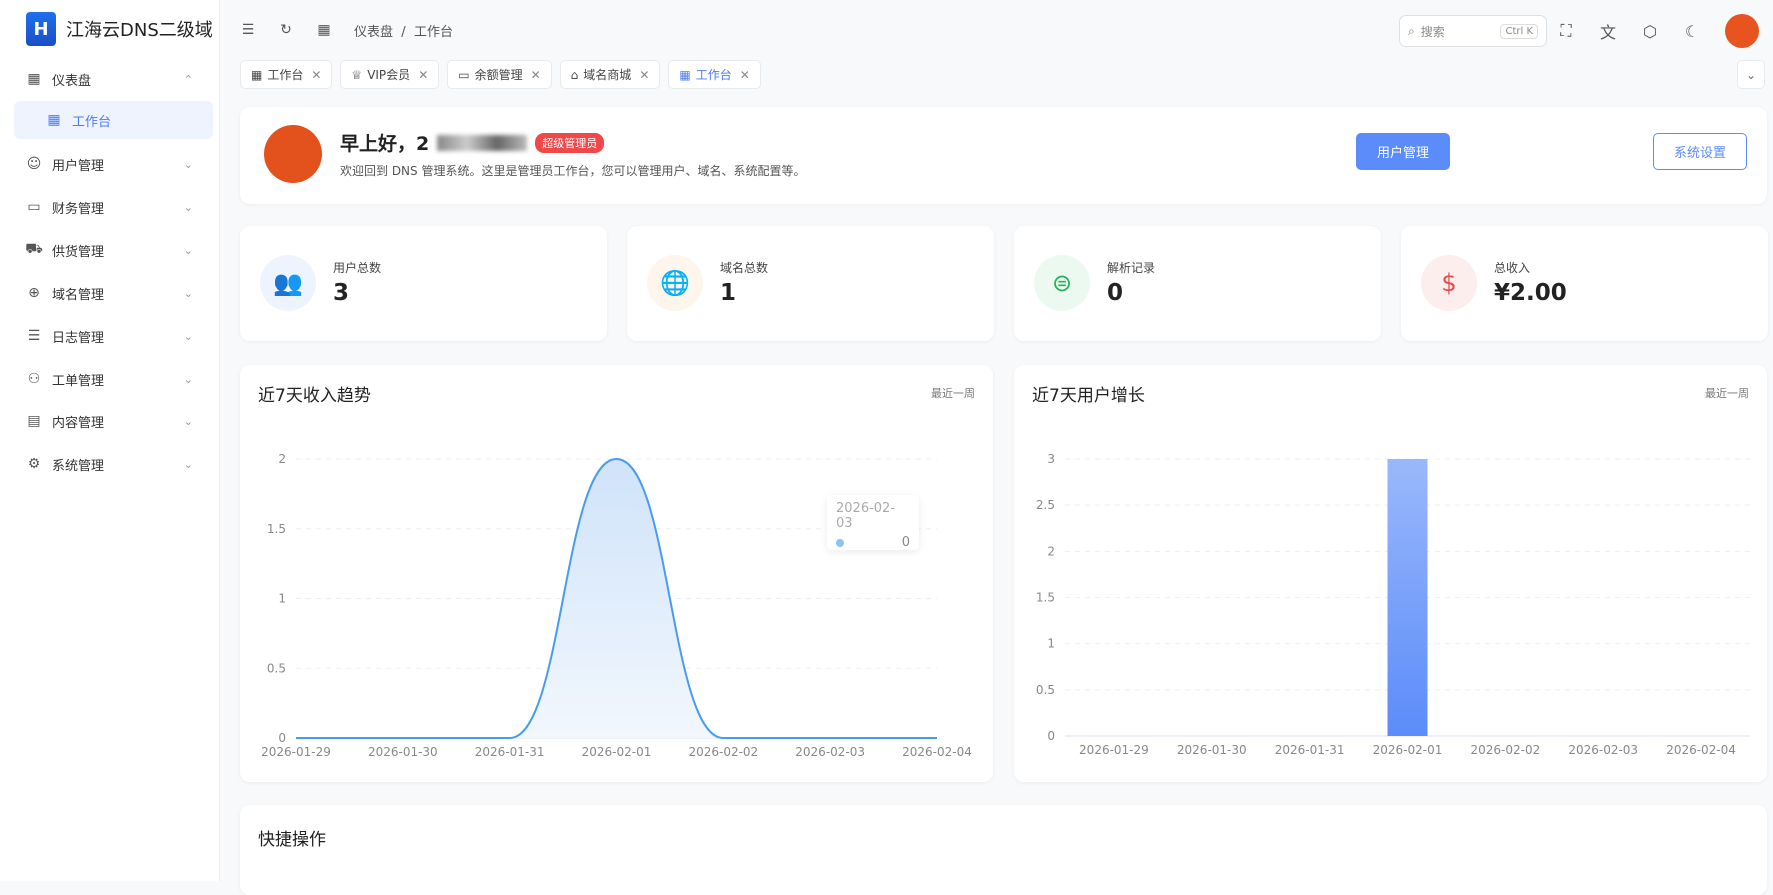  Describe the element at coordinates (714, 74) in the screenshot. I see `tab-4: ▦ 工作台 ✕` at that location.